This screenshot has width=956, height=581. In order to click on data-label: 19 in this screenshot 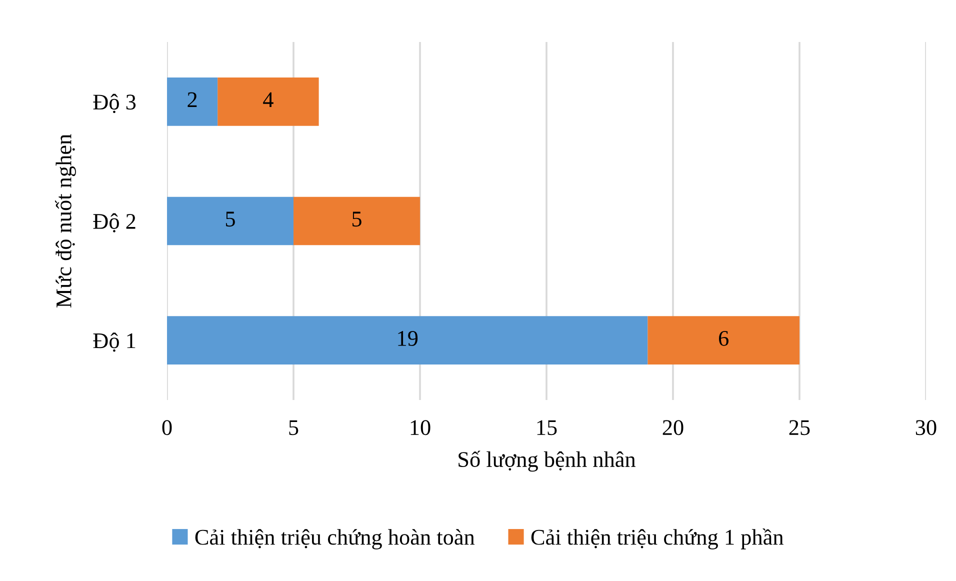, I will do `click(408, 338)`.